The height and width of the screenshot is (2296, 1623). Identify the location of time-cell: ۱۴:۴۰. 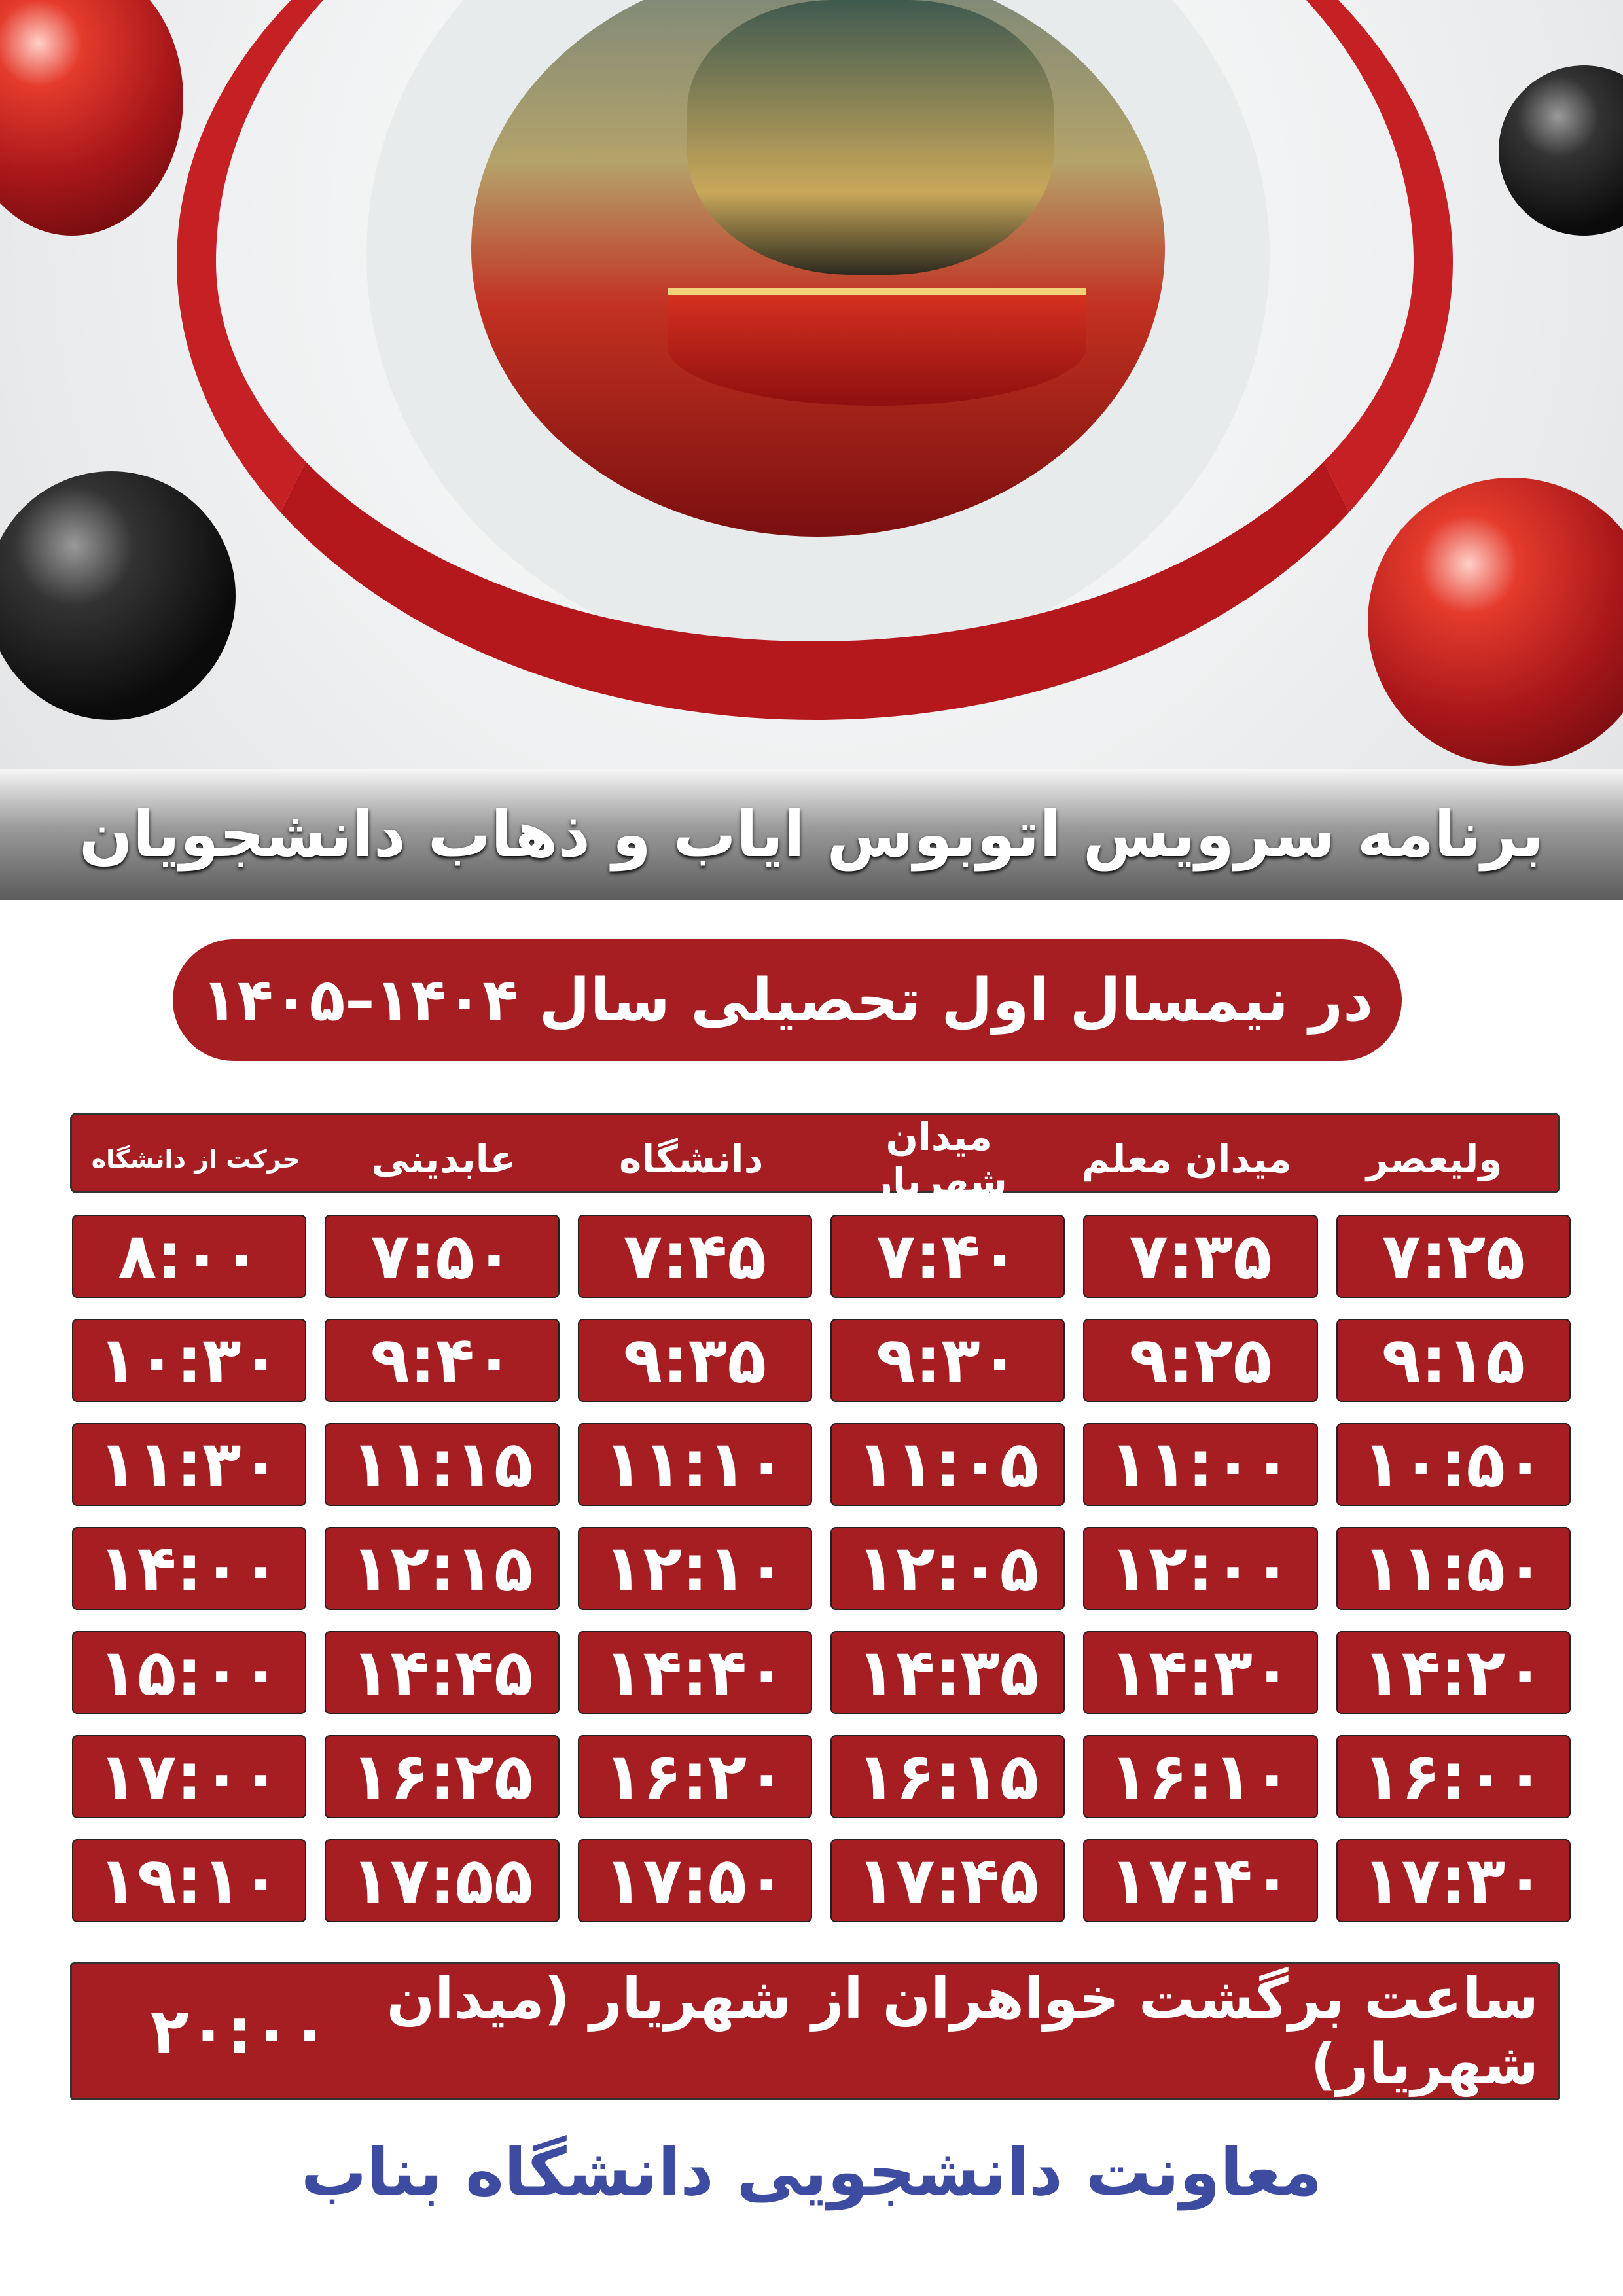
(694, 1672).